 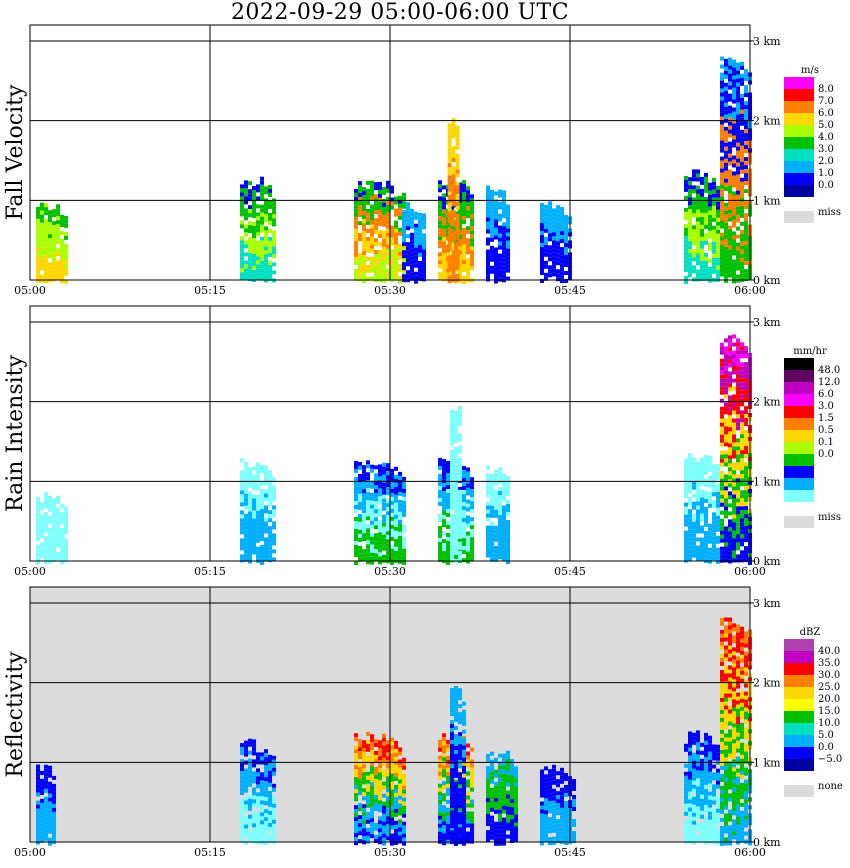 I want to click on colorbar-missing-swatch, so click(x=799, y=522).